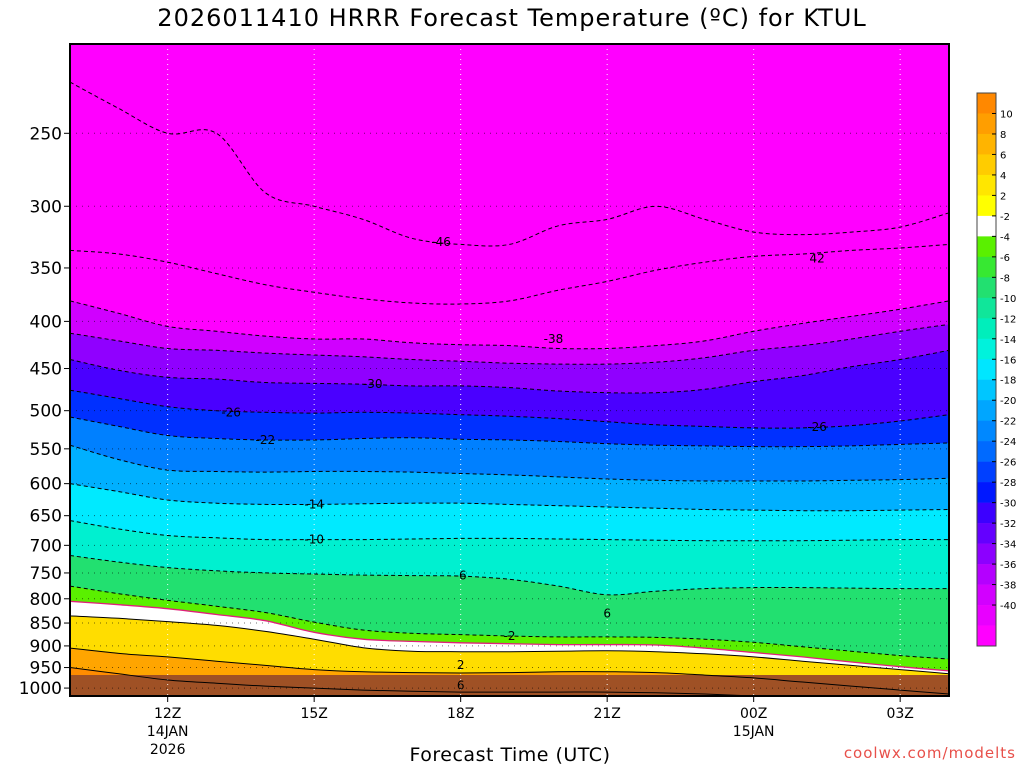 Image resolution: width=1024 pixels, height=768 pixels. Describe the element at coordinates (1005, 217) in the screenshot. I see `colorbar-label: -2` at that location.